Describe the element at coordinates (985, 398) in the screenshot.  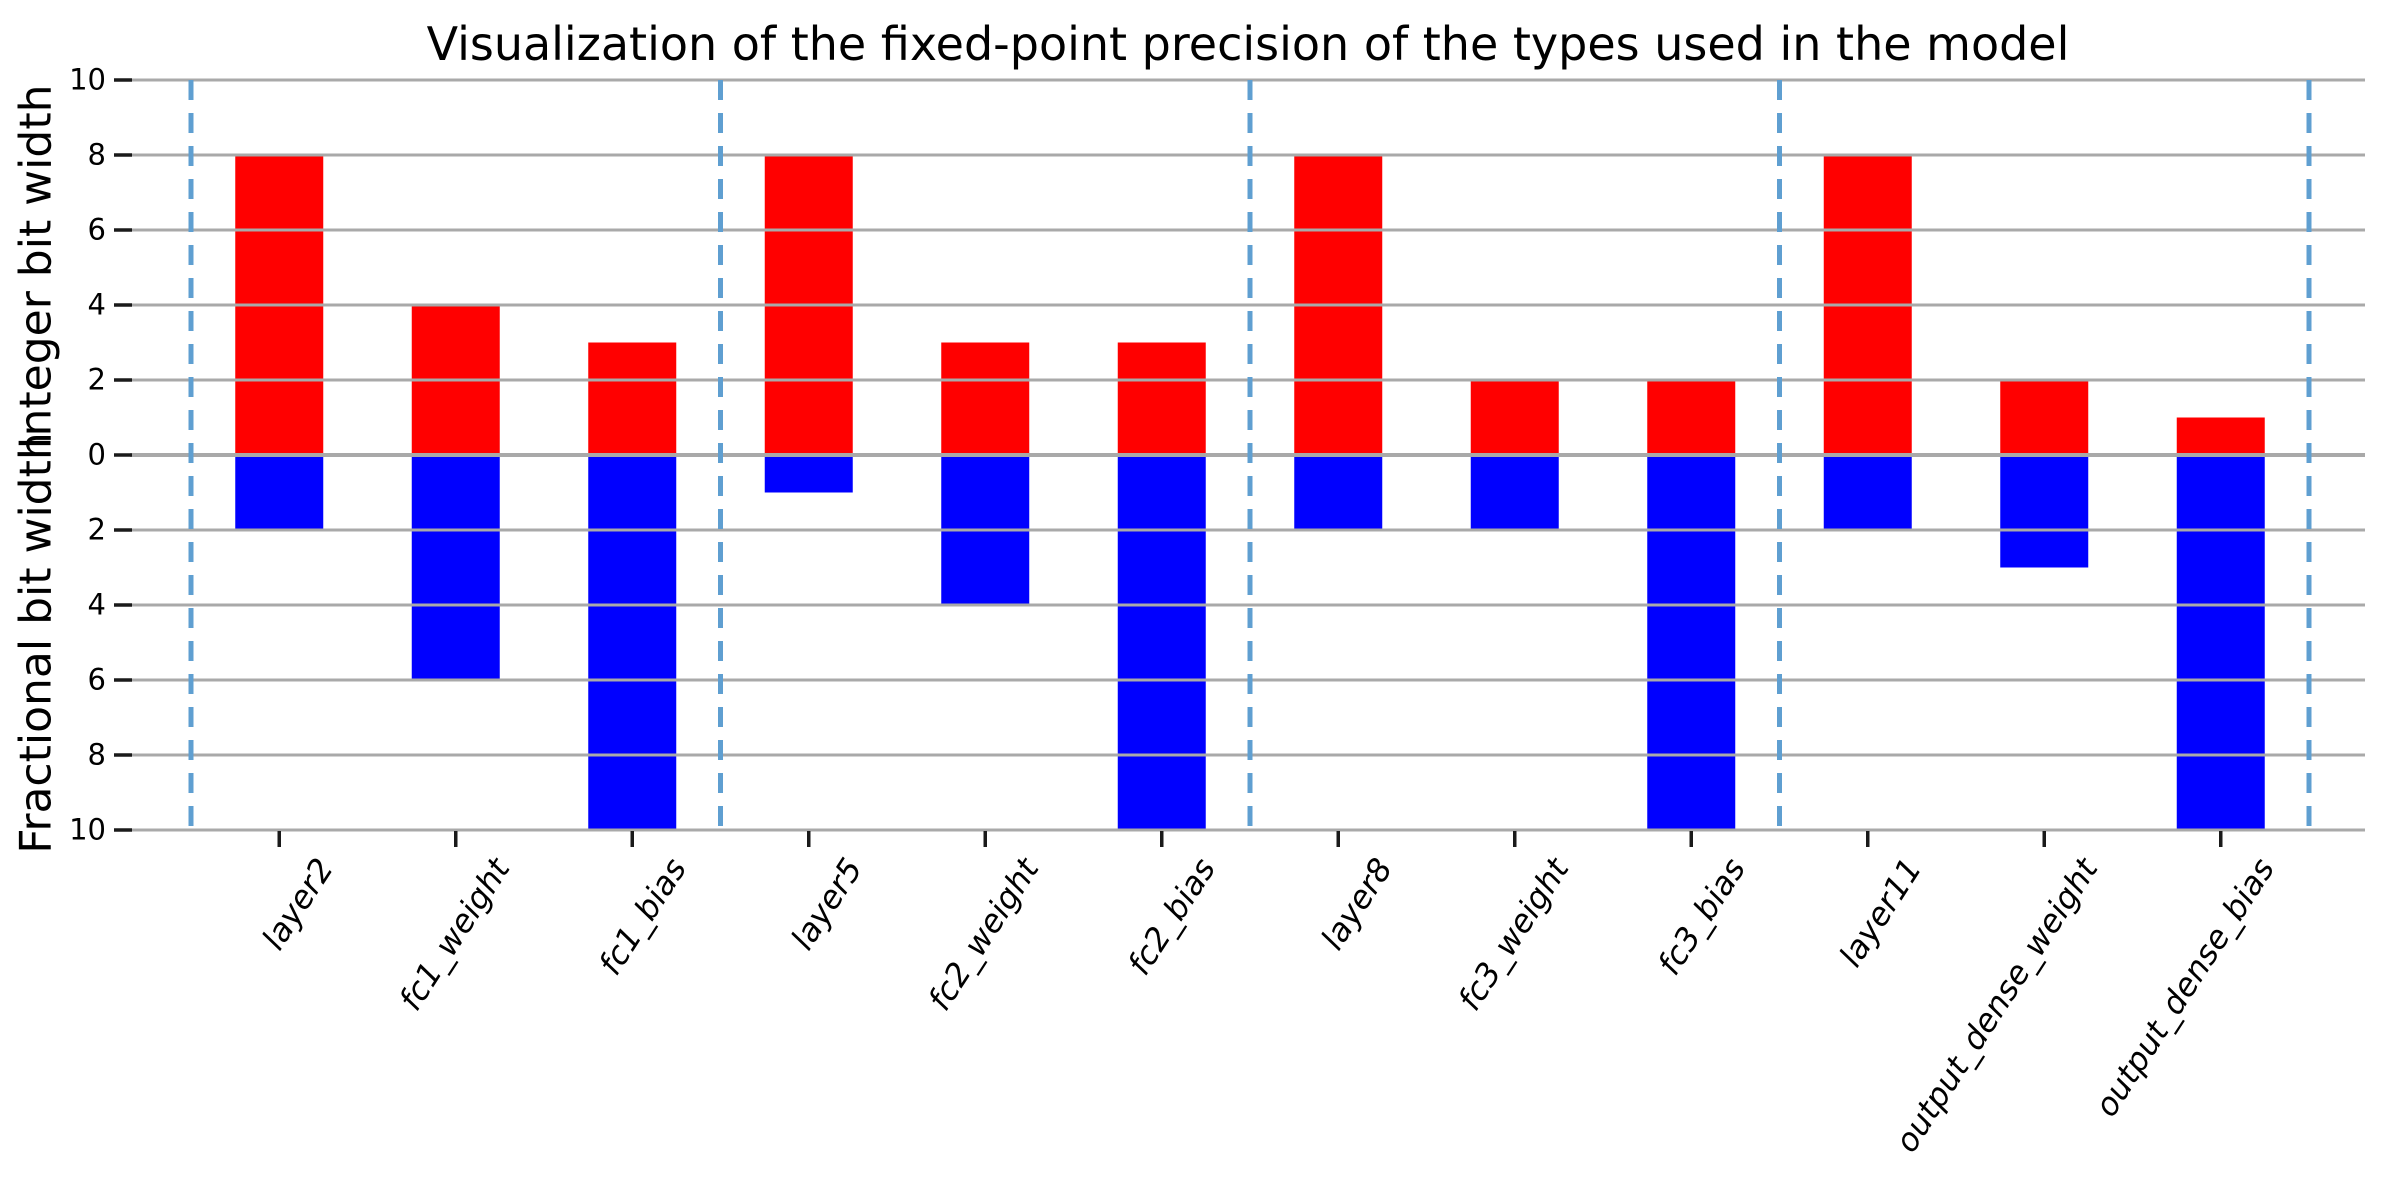
I see `bar-integer-fc2_weight` at that location.